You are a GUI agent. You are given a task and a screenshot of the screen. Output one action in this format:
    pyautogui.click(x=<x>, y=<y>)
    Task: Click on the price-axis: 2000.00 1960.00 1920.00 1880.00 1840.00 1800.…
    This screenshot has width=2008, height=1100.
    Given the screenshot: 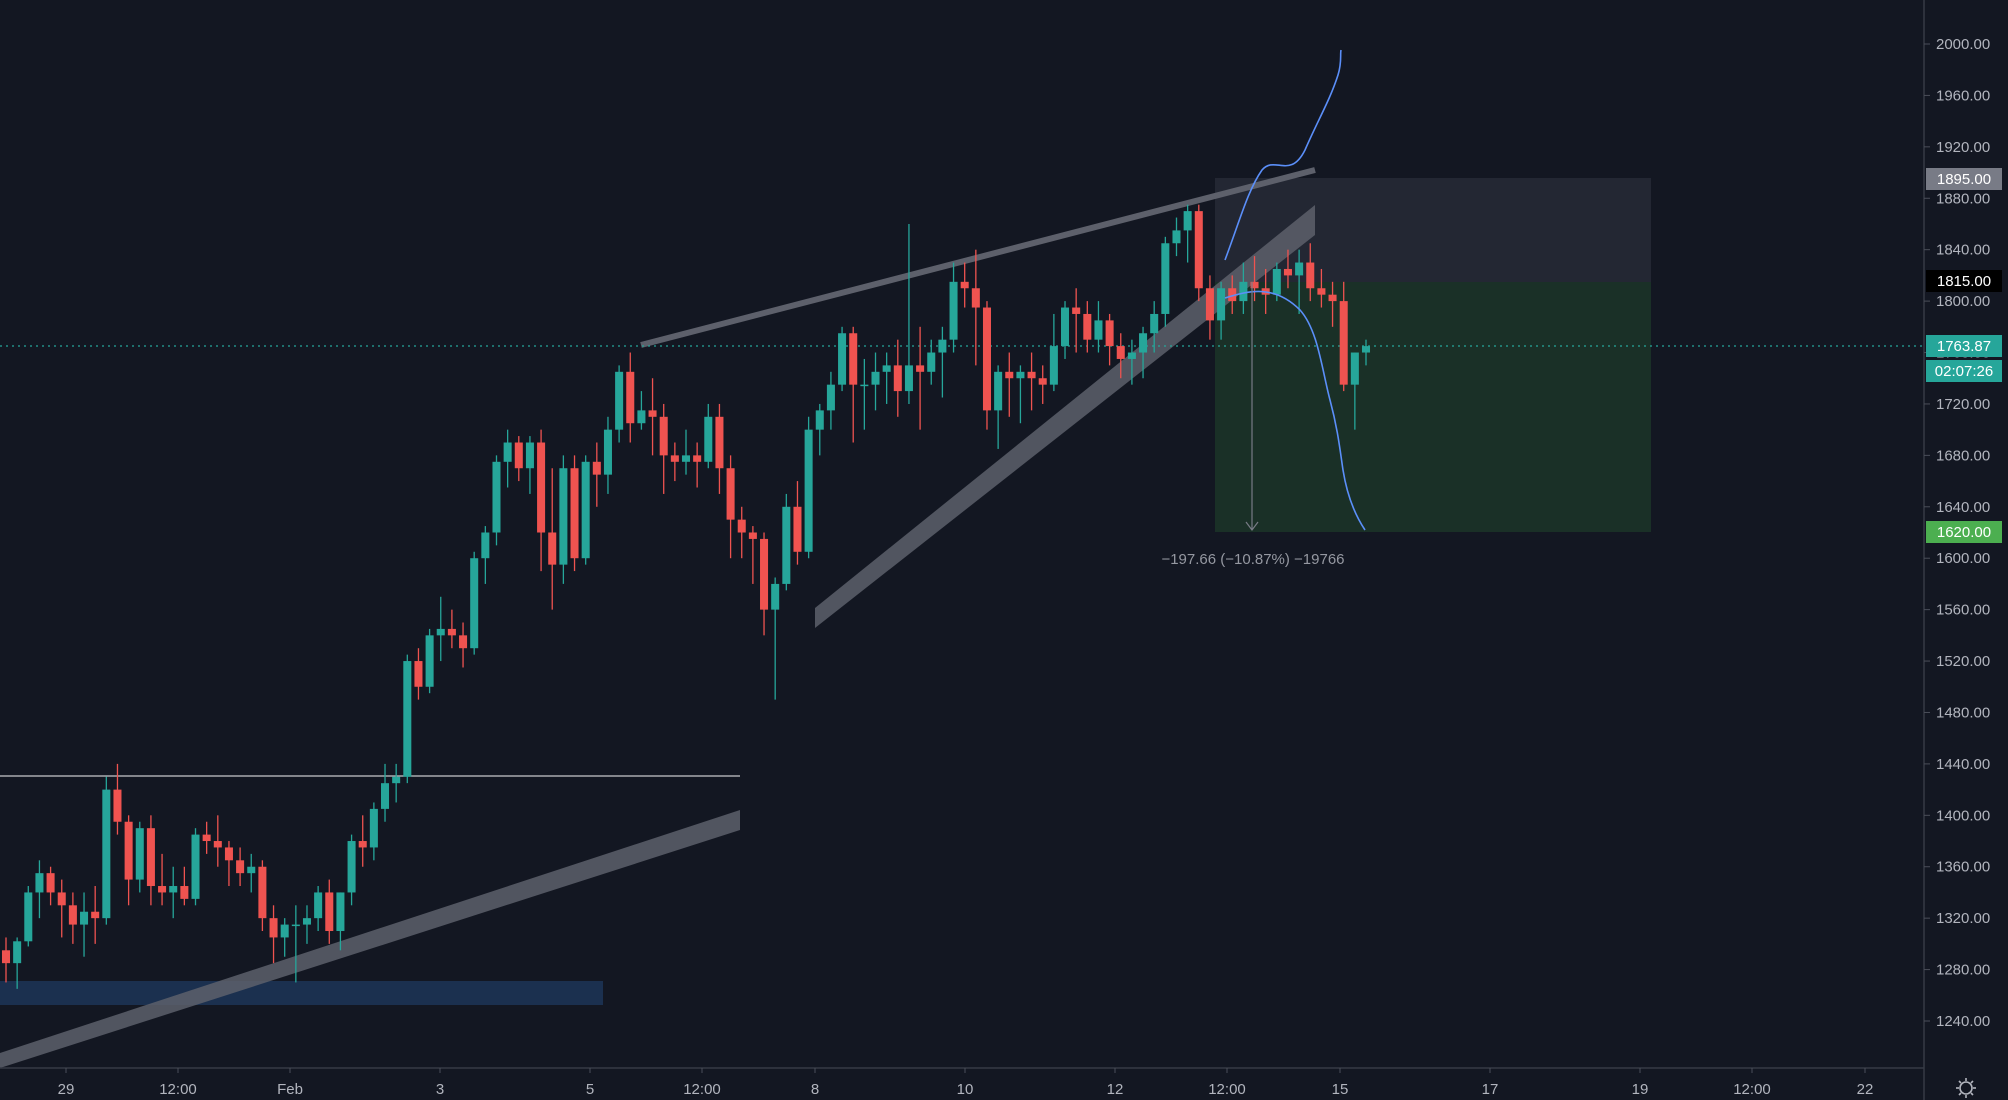 What is the action you would take?
    pyautogui.click(x=1957, y=533)
    